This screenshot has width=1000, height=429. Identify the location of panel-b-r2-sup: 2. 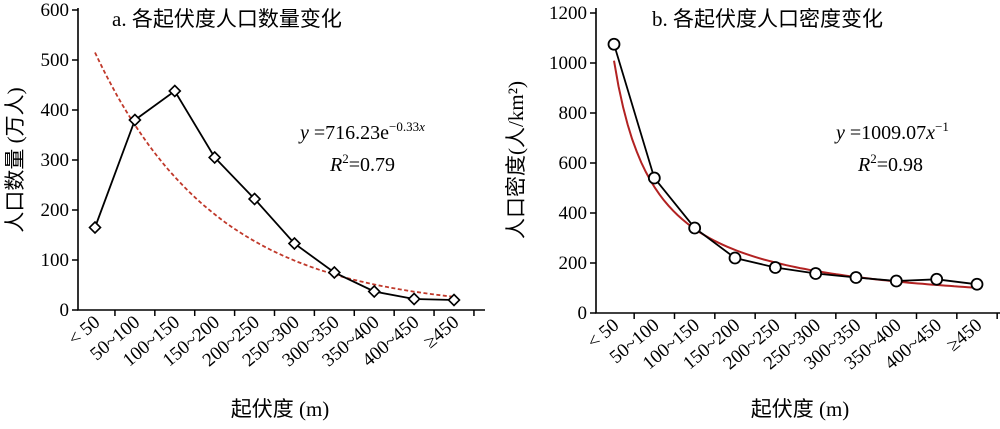
(873, 158).